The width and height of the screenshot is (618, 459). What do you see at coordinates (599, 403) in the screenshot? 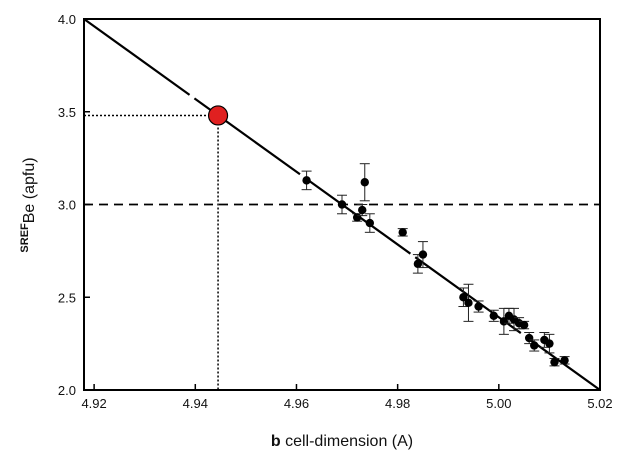
I see `x-tick-label: 5.02` at bounding box center [599, 403].